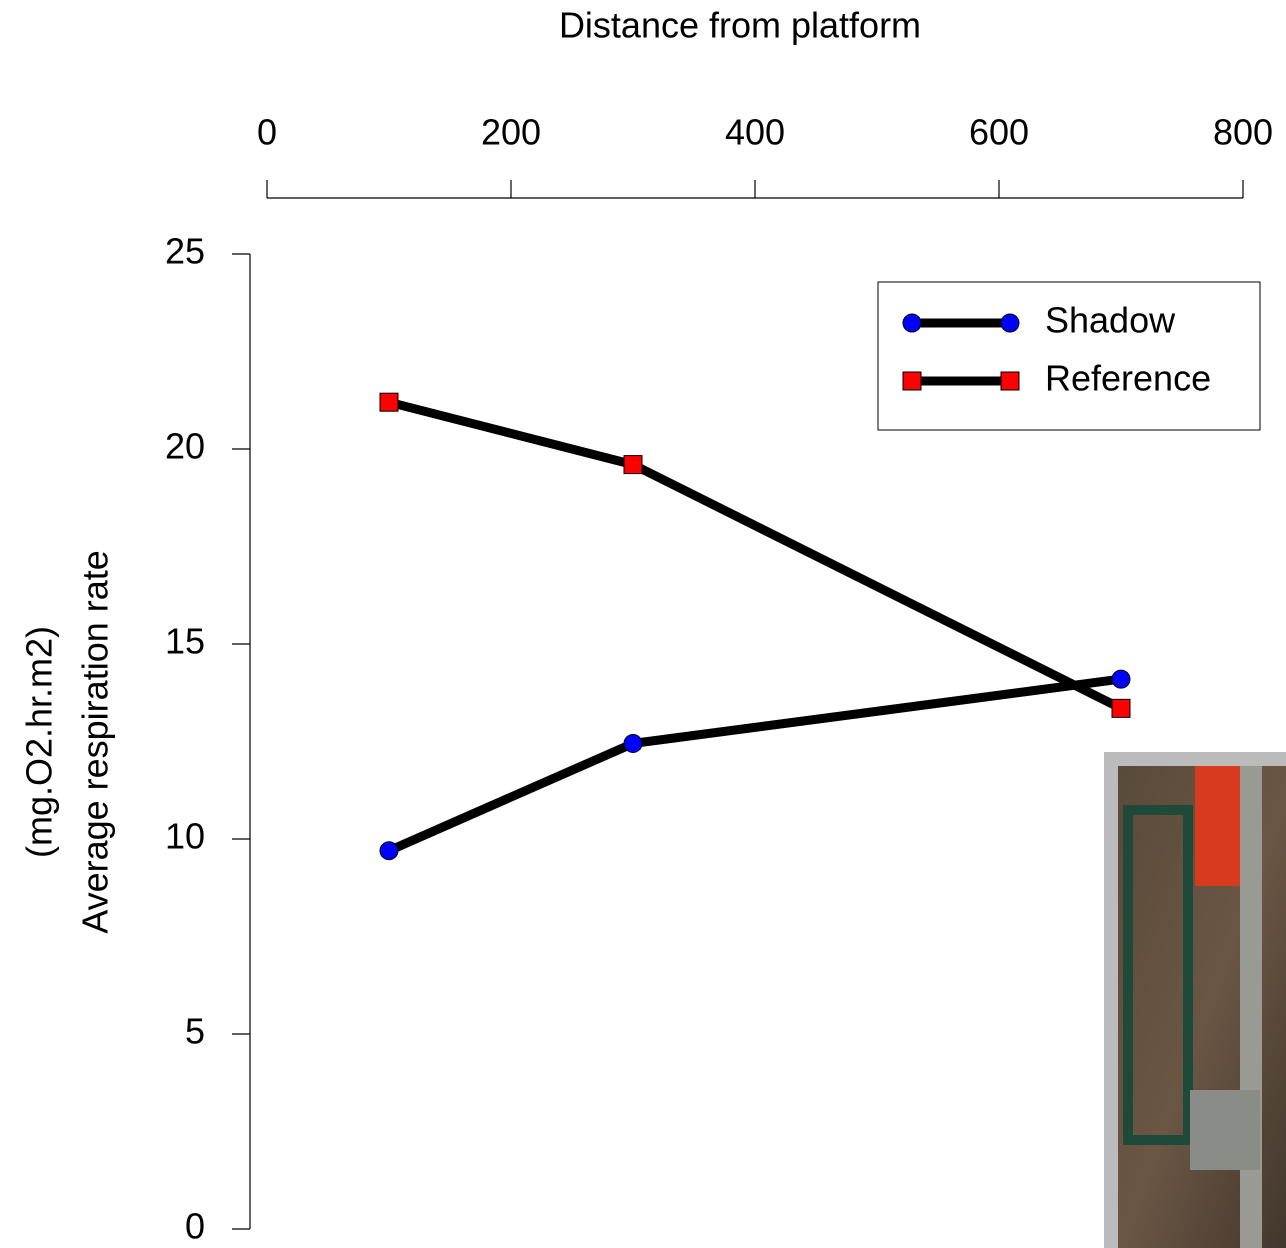  Describe the element at coordinates (185, 446) in the screenshot. I see `y-tick-label: 20` at that location.